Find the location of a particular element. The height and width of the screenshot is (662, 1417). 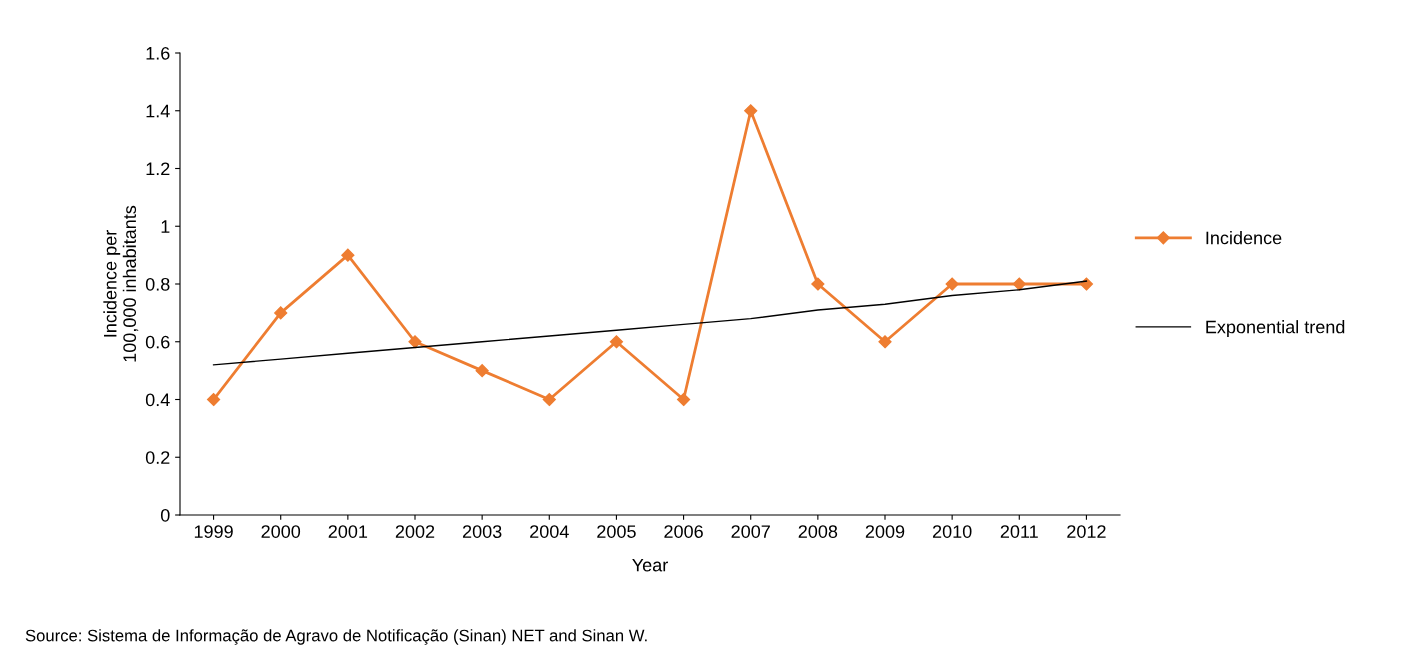

y-tick-label: 1.6 is located at coordinates (158, 53).